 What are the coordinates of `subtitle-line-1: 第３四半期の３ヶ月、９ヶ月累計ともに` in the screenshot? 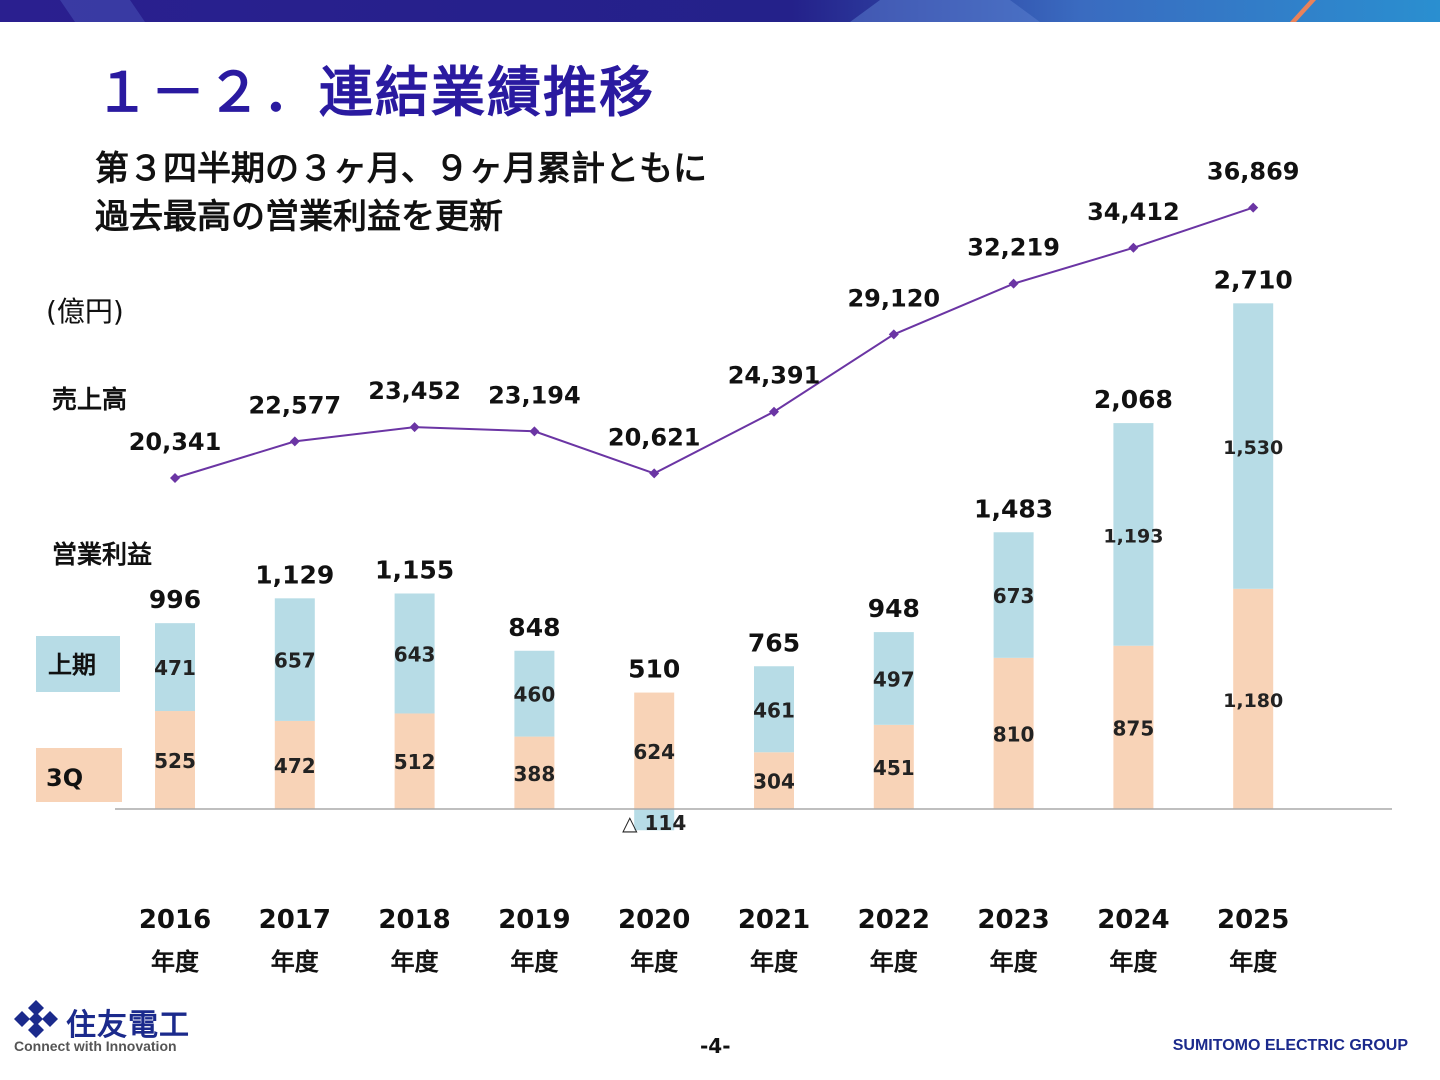 It's located at (401, 169).